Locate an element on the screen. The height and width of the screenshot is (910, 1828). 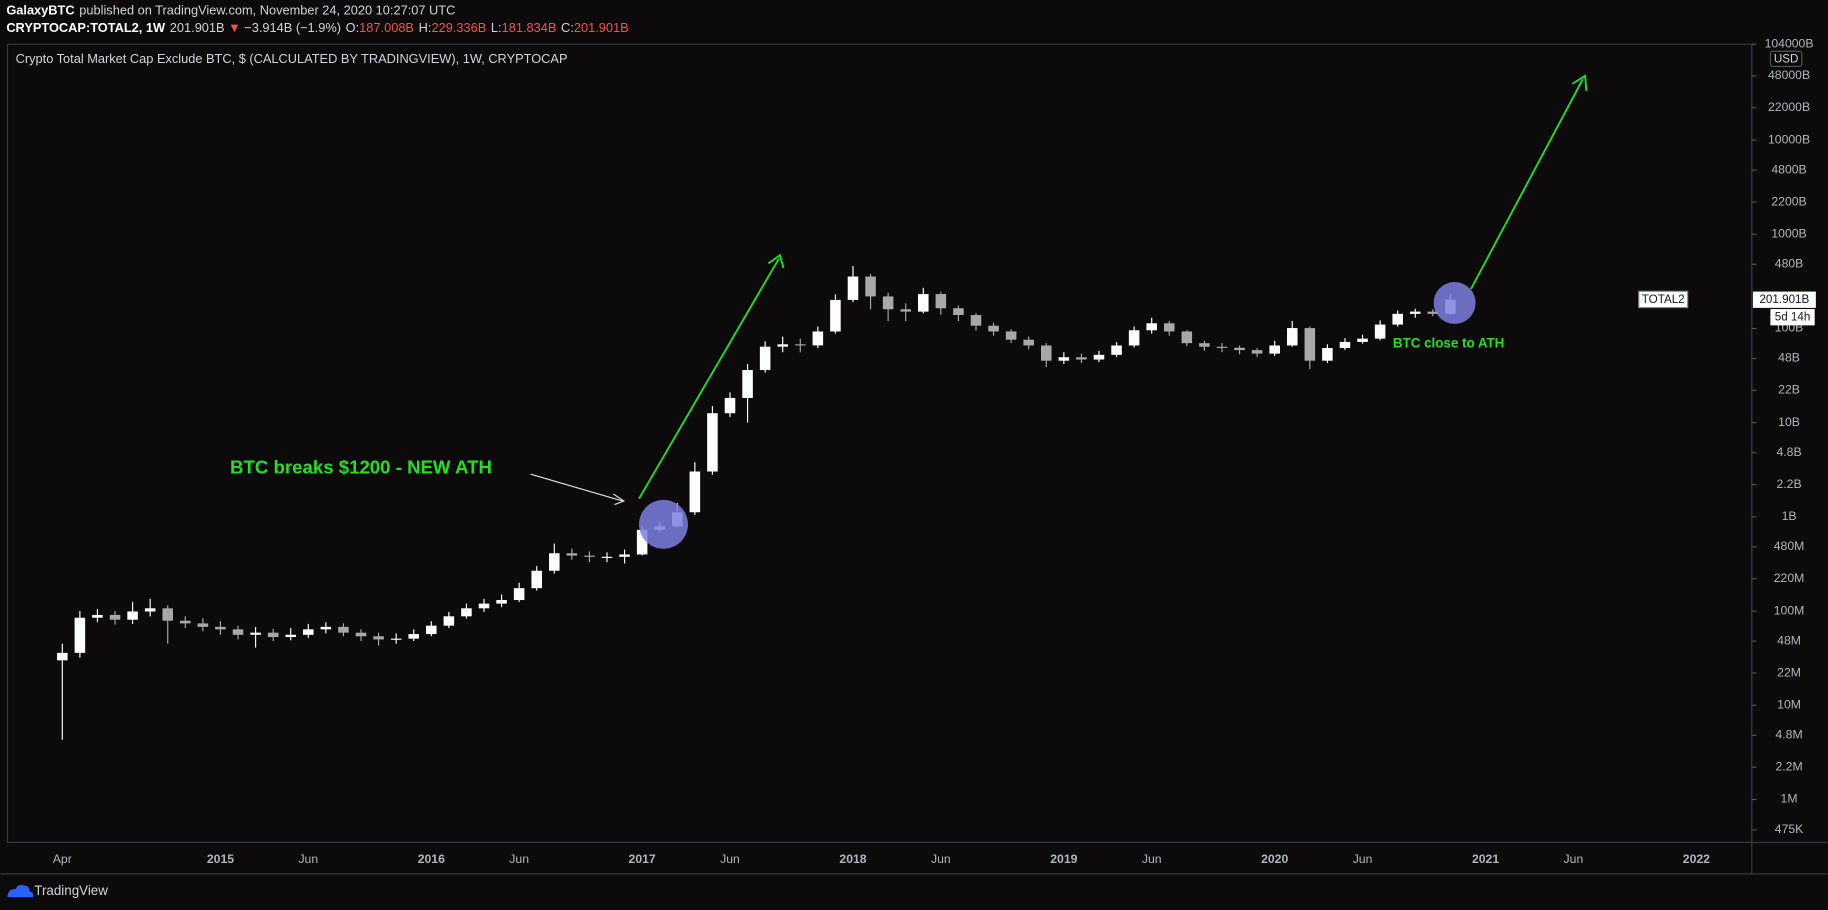
x-tick-label: 2015 is located at coordinates (220, 859).